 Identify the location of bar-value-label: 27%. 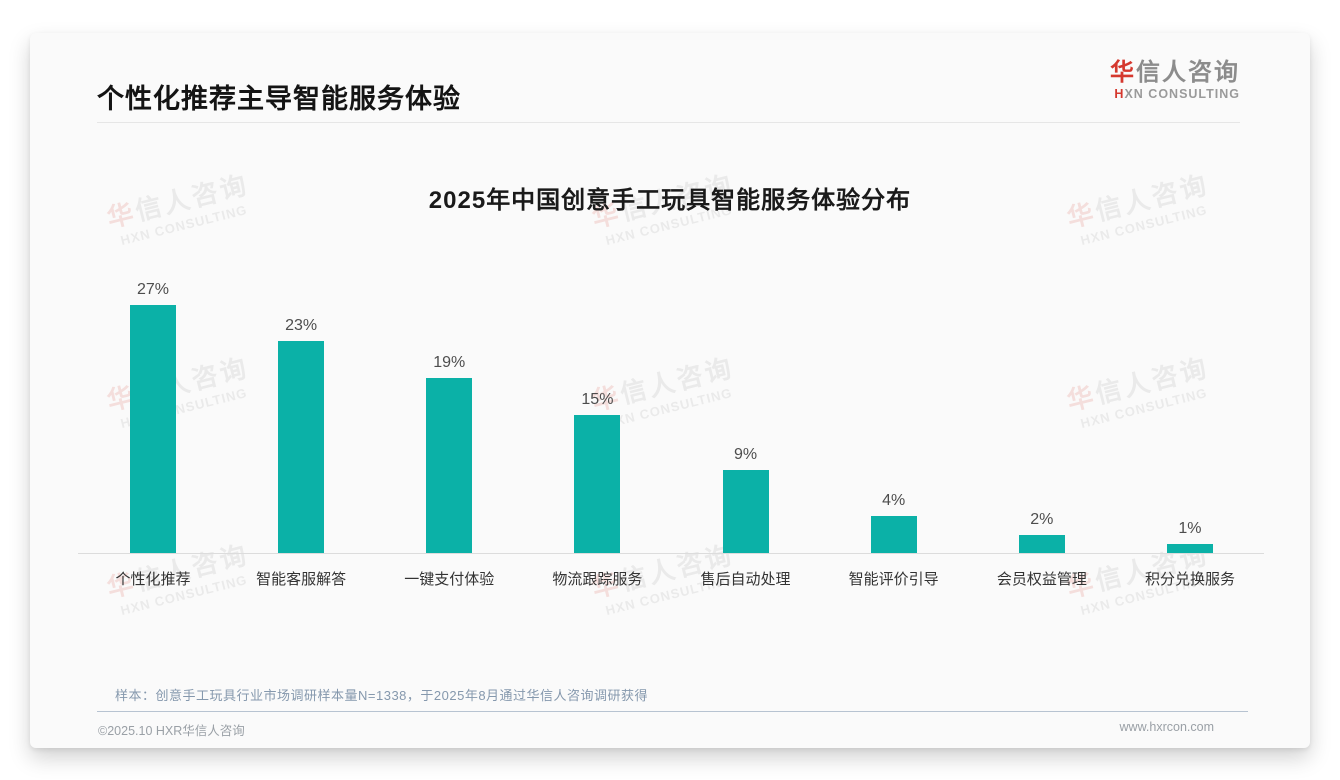
(153, 289).